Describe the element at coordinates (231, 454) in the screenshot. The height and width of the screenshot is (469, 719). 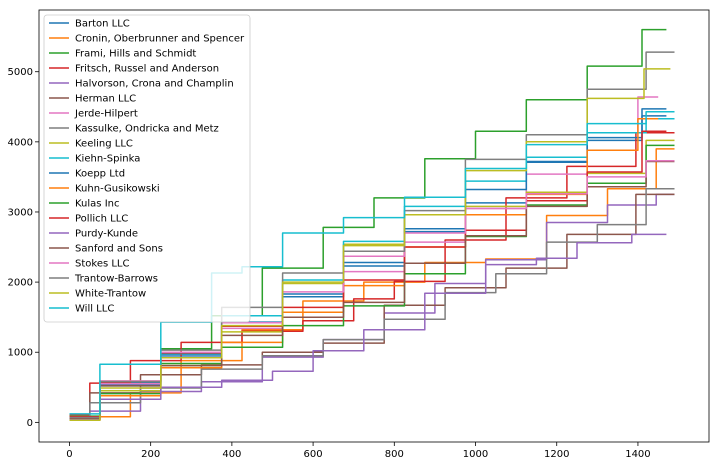
I see `x-tick-label: 400` at that location.